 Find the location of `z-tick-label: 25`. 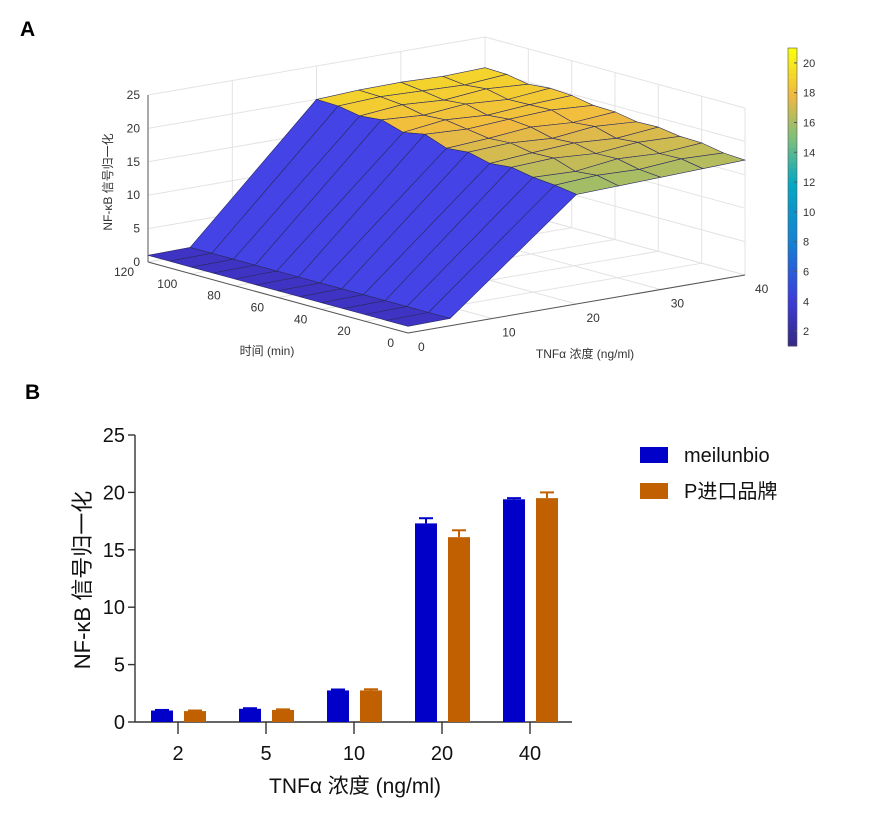

z-tick-label: 25 is located at coordinates (134, 95).